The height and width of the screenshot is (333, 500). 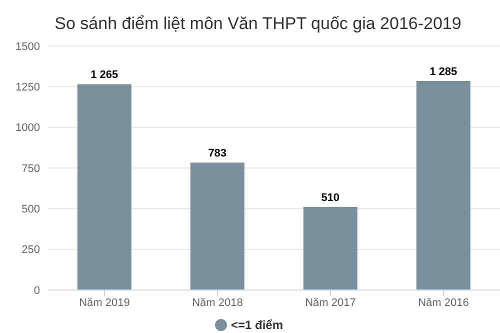 What do you see at coordinates (104, 75) in the screenshot?
I see `data-label: 1 265` at bounding box center [104, 75].